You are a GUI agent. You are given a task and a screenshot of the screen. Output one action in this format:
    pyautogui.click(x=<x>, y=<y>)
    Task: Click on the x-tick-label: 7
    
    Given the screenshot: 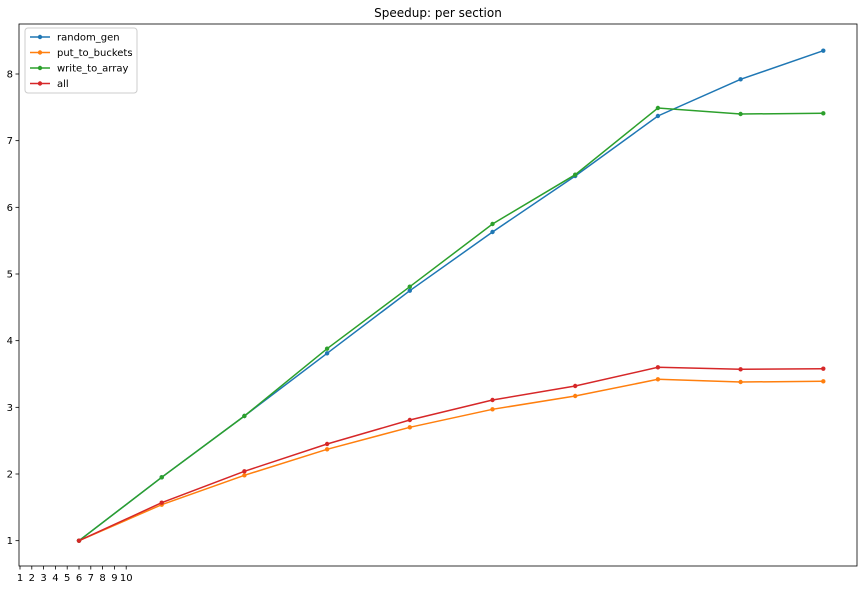 What is the action you would take?
    pyautogui.click(x=91, y=578)
    